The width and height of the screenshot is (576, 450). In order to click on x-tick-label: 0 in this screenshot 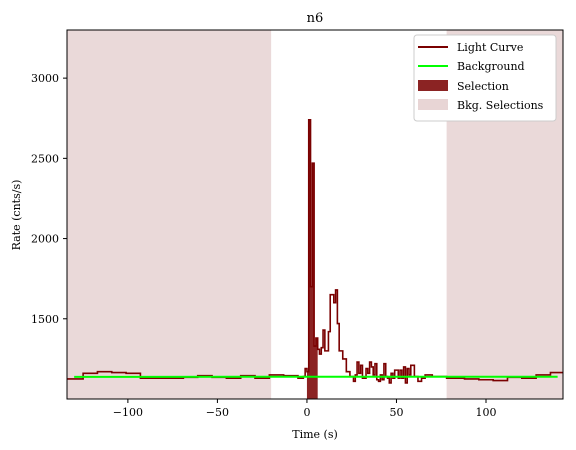, I will do `click(306, 412)`.